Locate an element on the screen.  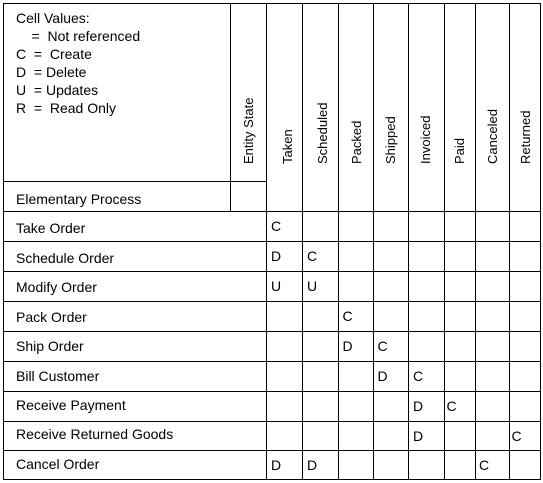
column-header-packed: Packed is located at coordinates (356, 142).